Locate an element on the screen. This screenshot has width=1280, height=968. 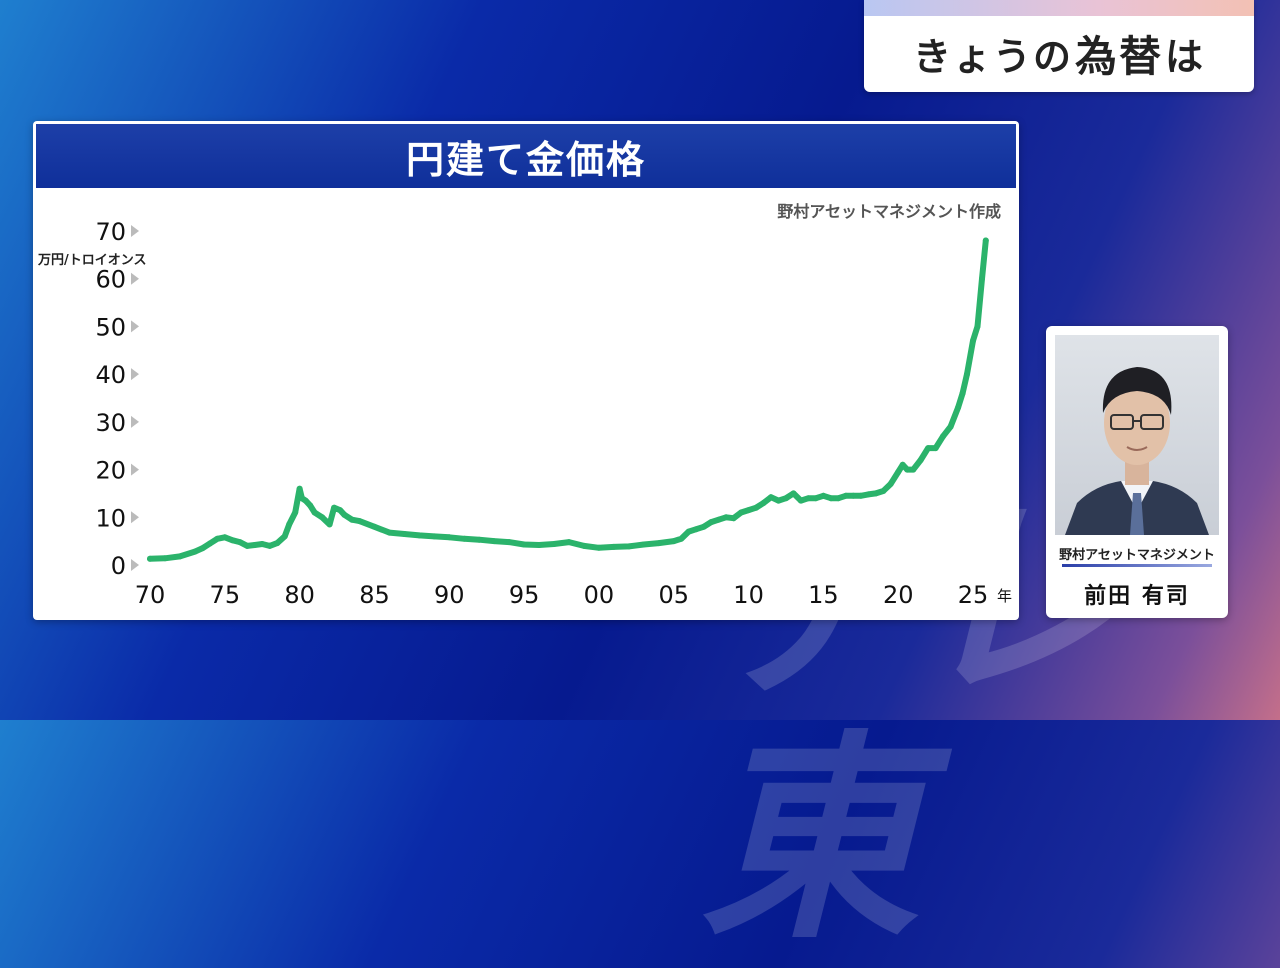
y-tick-label: 20 is located at coordinates (110, 471).